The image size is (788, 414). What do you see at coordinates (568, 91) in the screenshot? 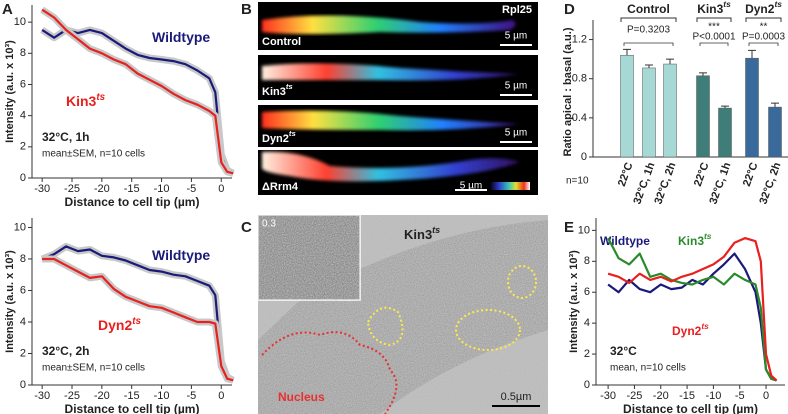
I see `y-axis-label: Ratio apical : basal (a.u.)` at bounding box center [568, 91].